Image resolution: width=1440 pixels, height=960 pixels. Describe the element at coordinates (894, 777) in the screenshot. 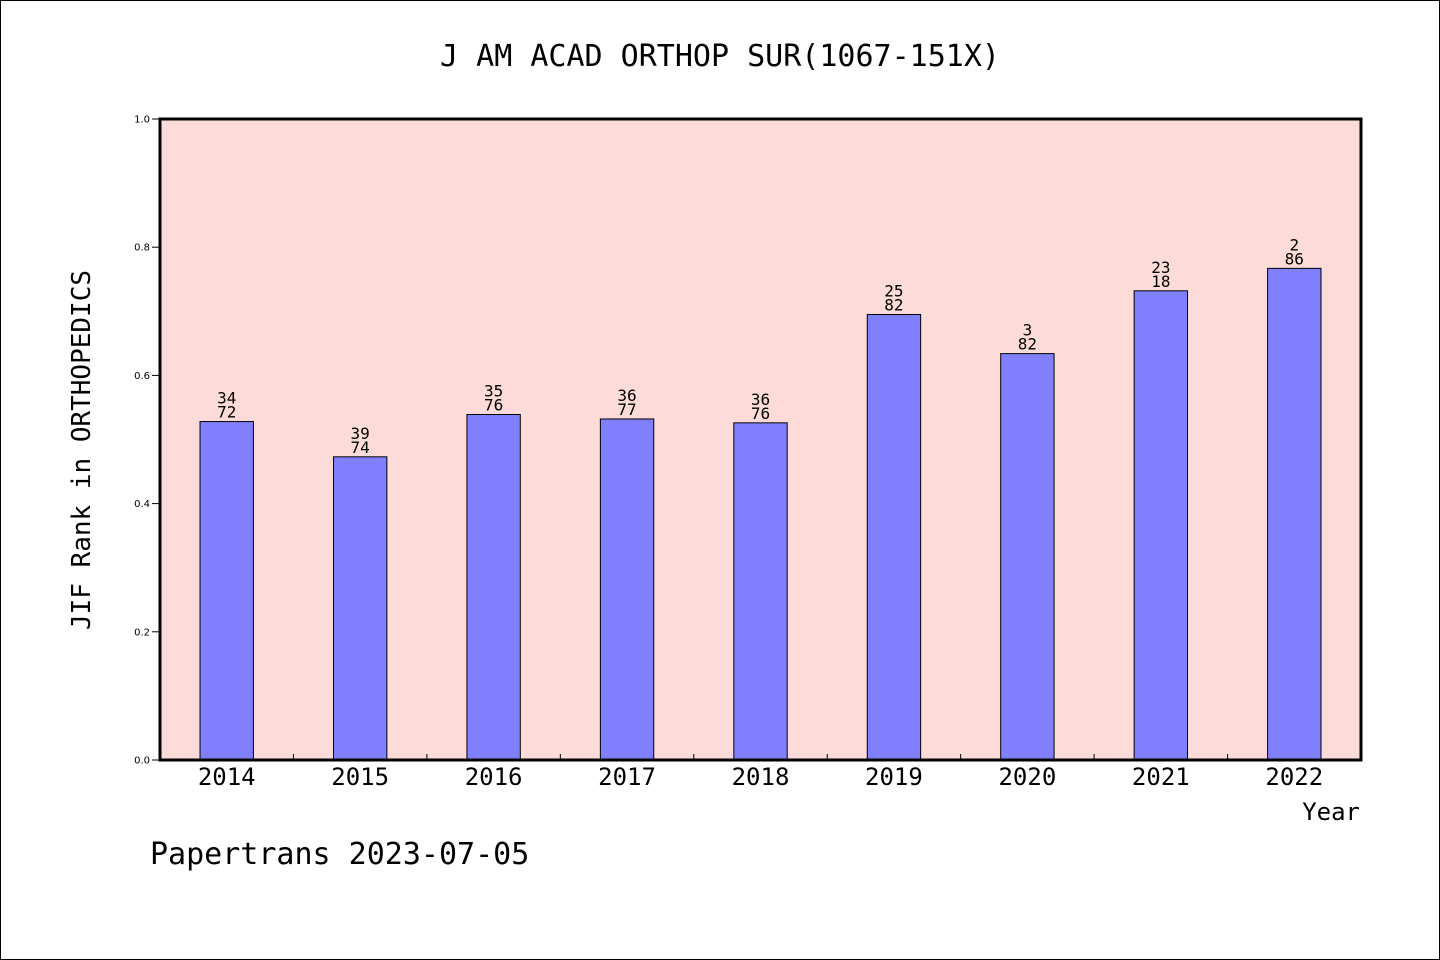

I see `x-tick-label-2019: 2019` at that location.